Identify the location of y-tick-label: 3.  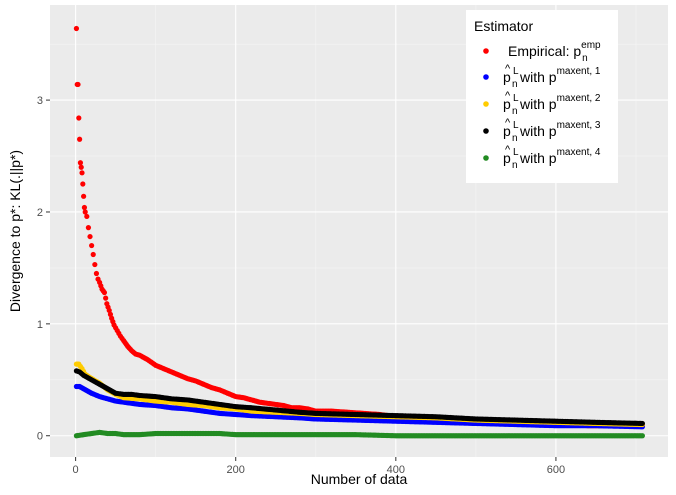
(40, 101).